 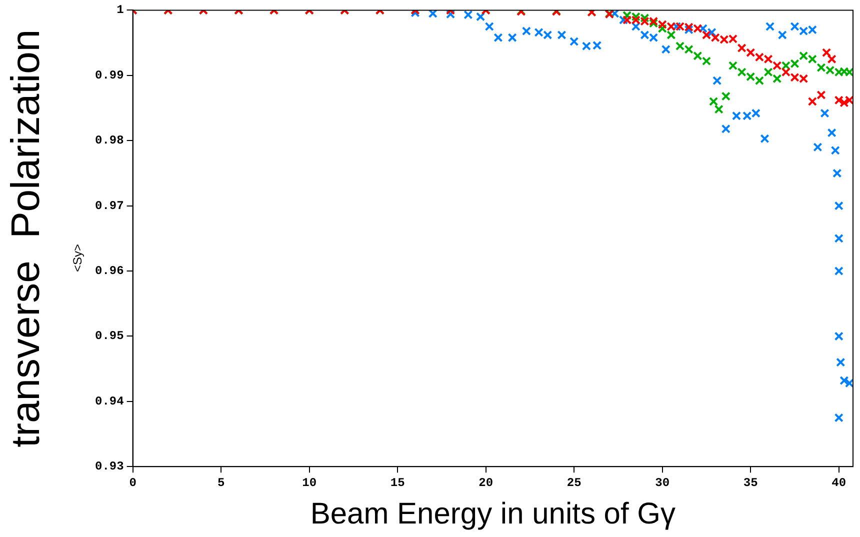 What do you see at coordinates (132, 483) in the screenshot?
I see `x-tick-label: 0` at bounding box center [132, 483].